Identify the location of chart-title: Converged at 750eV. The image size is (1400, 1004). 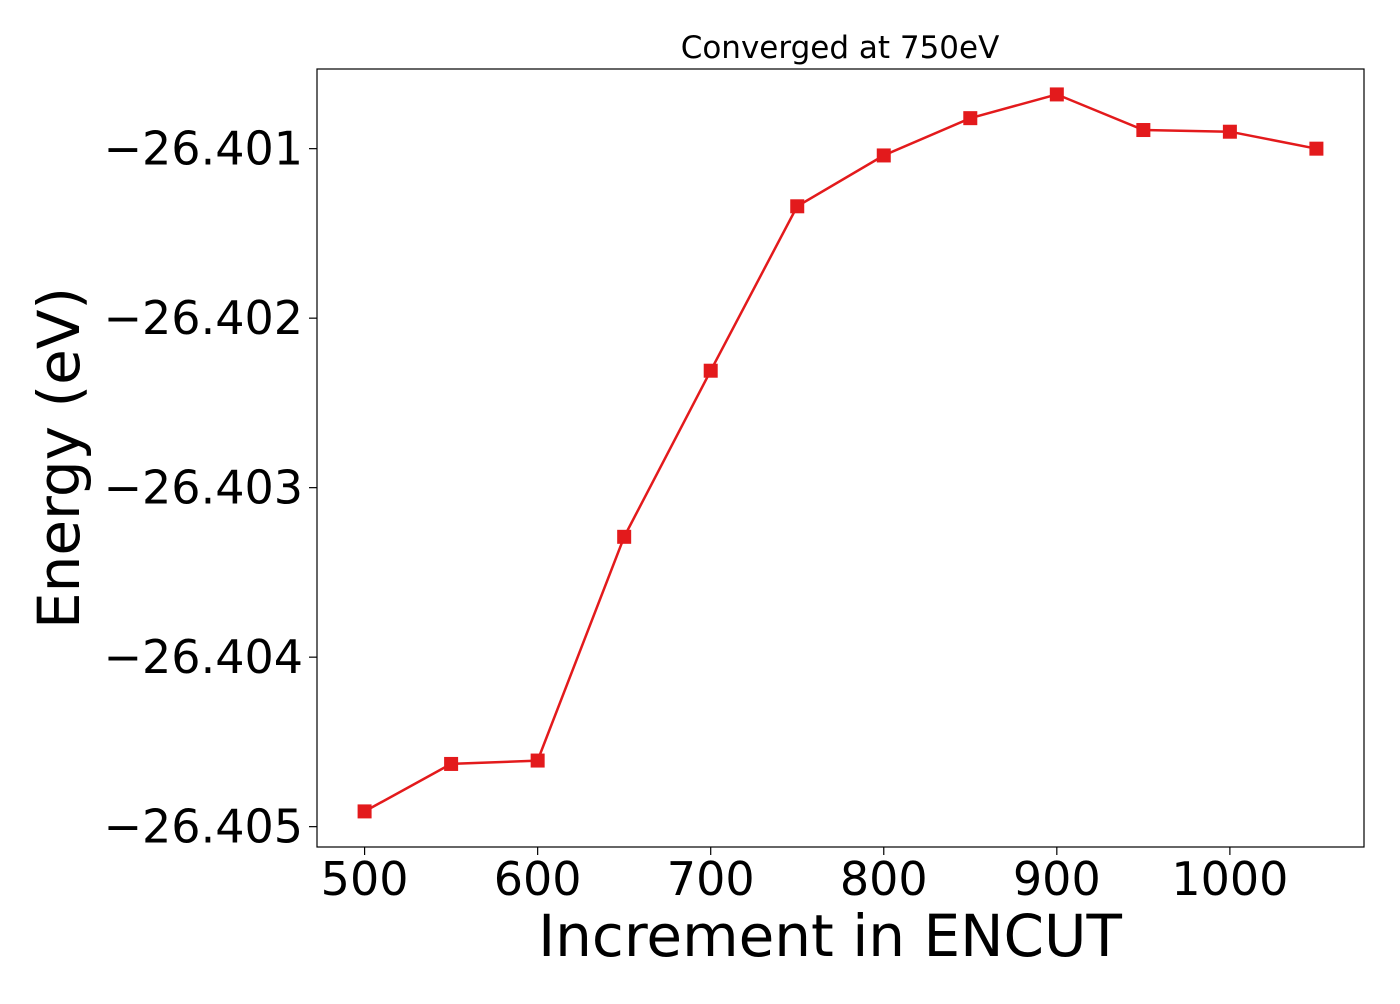
(840, 48).